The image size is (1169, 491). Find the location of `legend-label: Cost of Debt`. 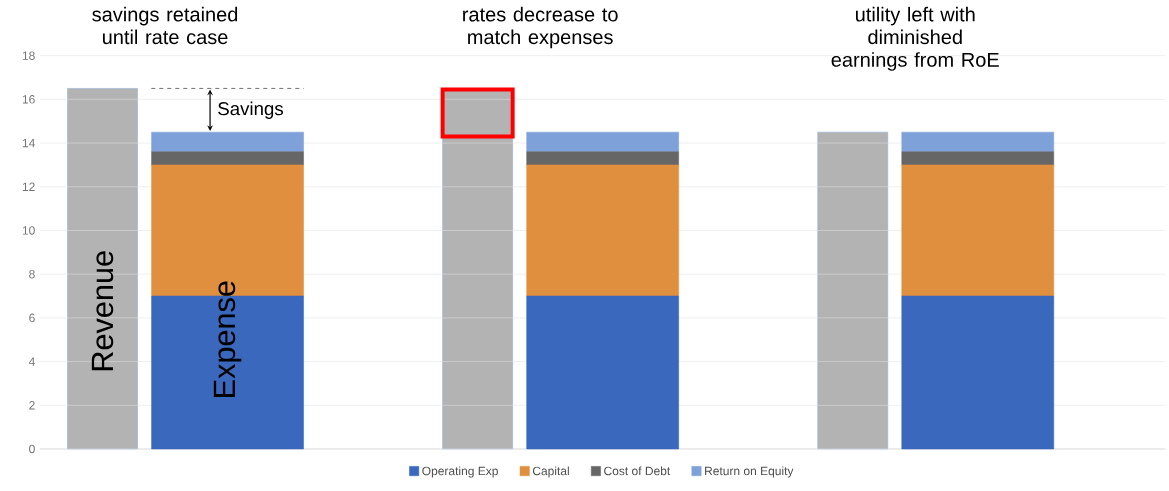

legend-label: Cost of Debt is located at coordinates (637, 471).